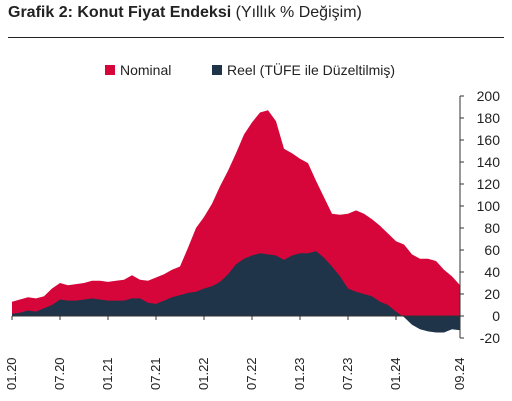 This screenshot has width=512, height=401. I want to click on x-tick-label: 07.23, so click(347, 373).